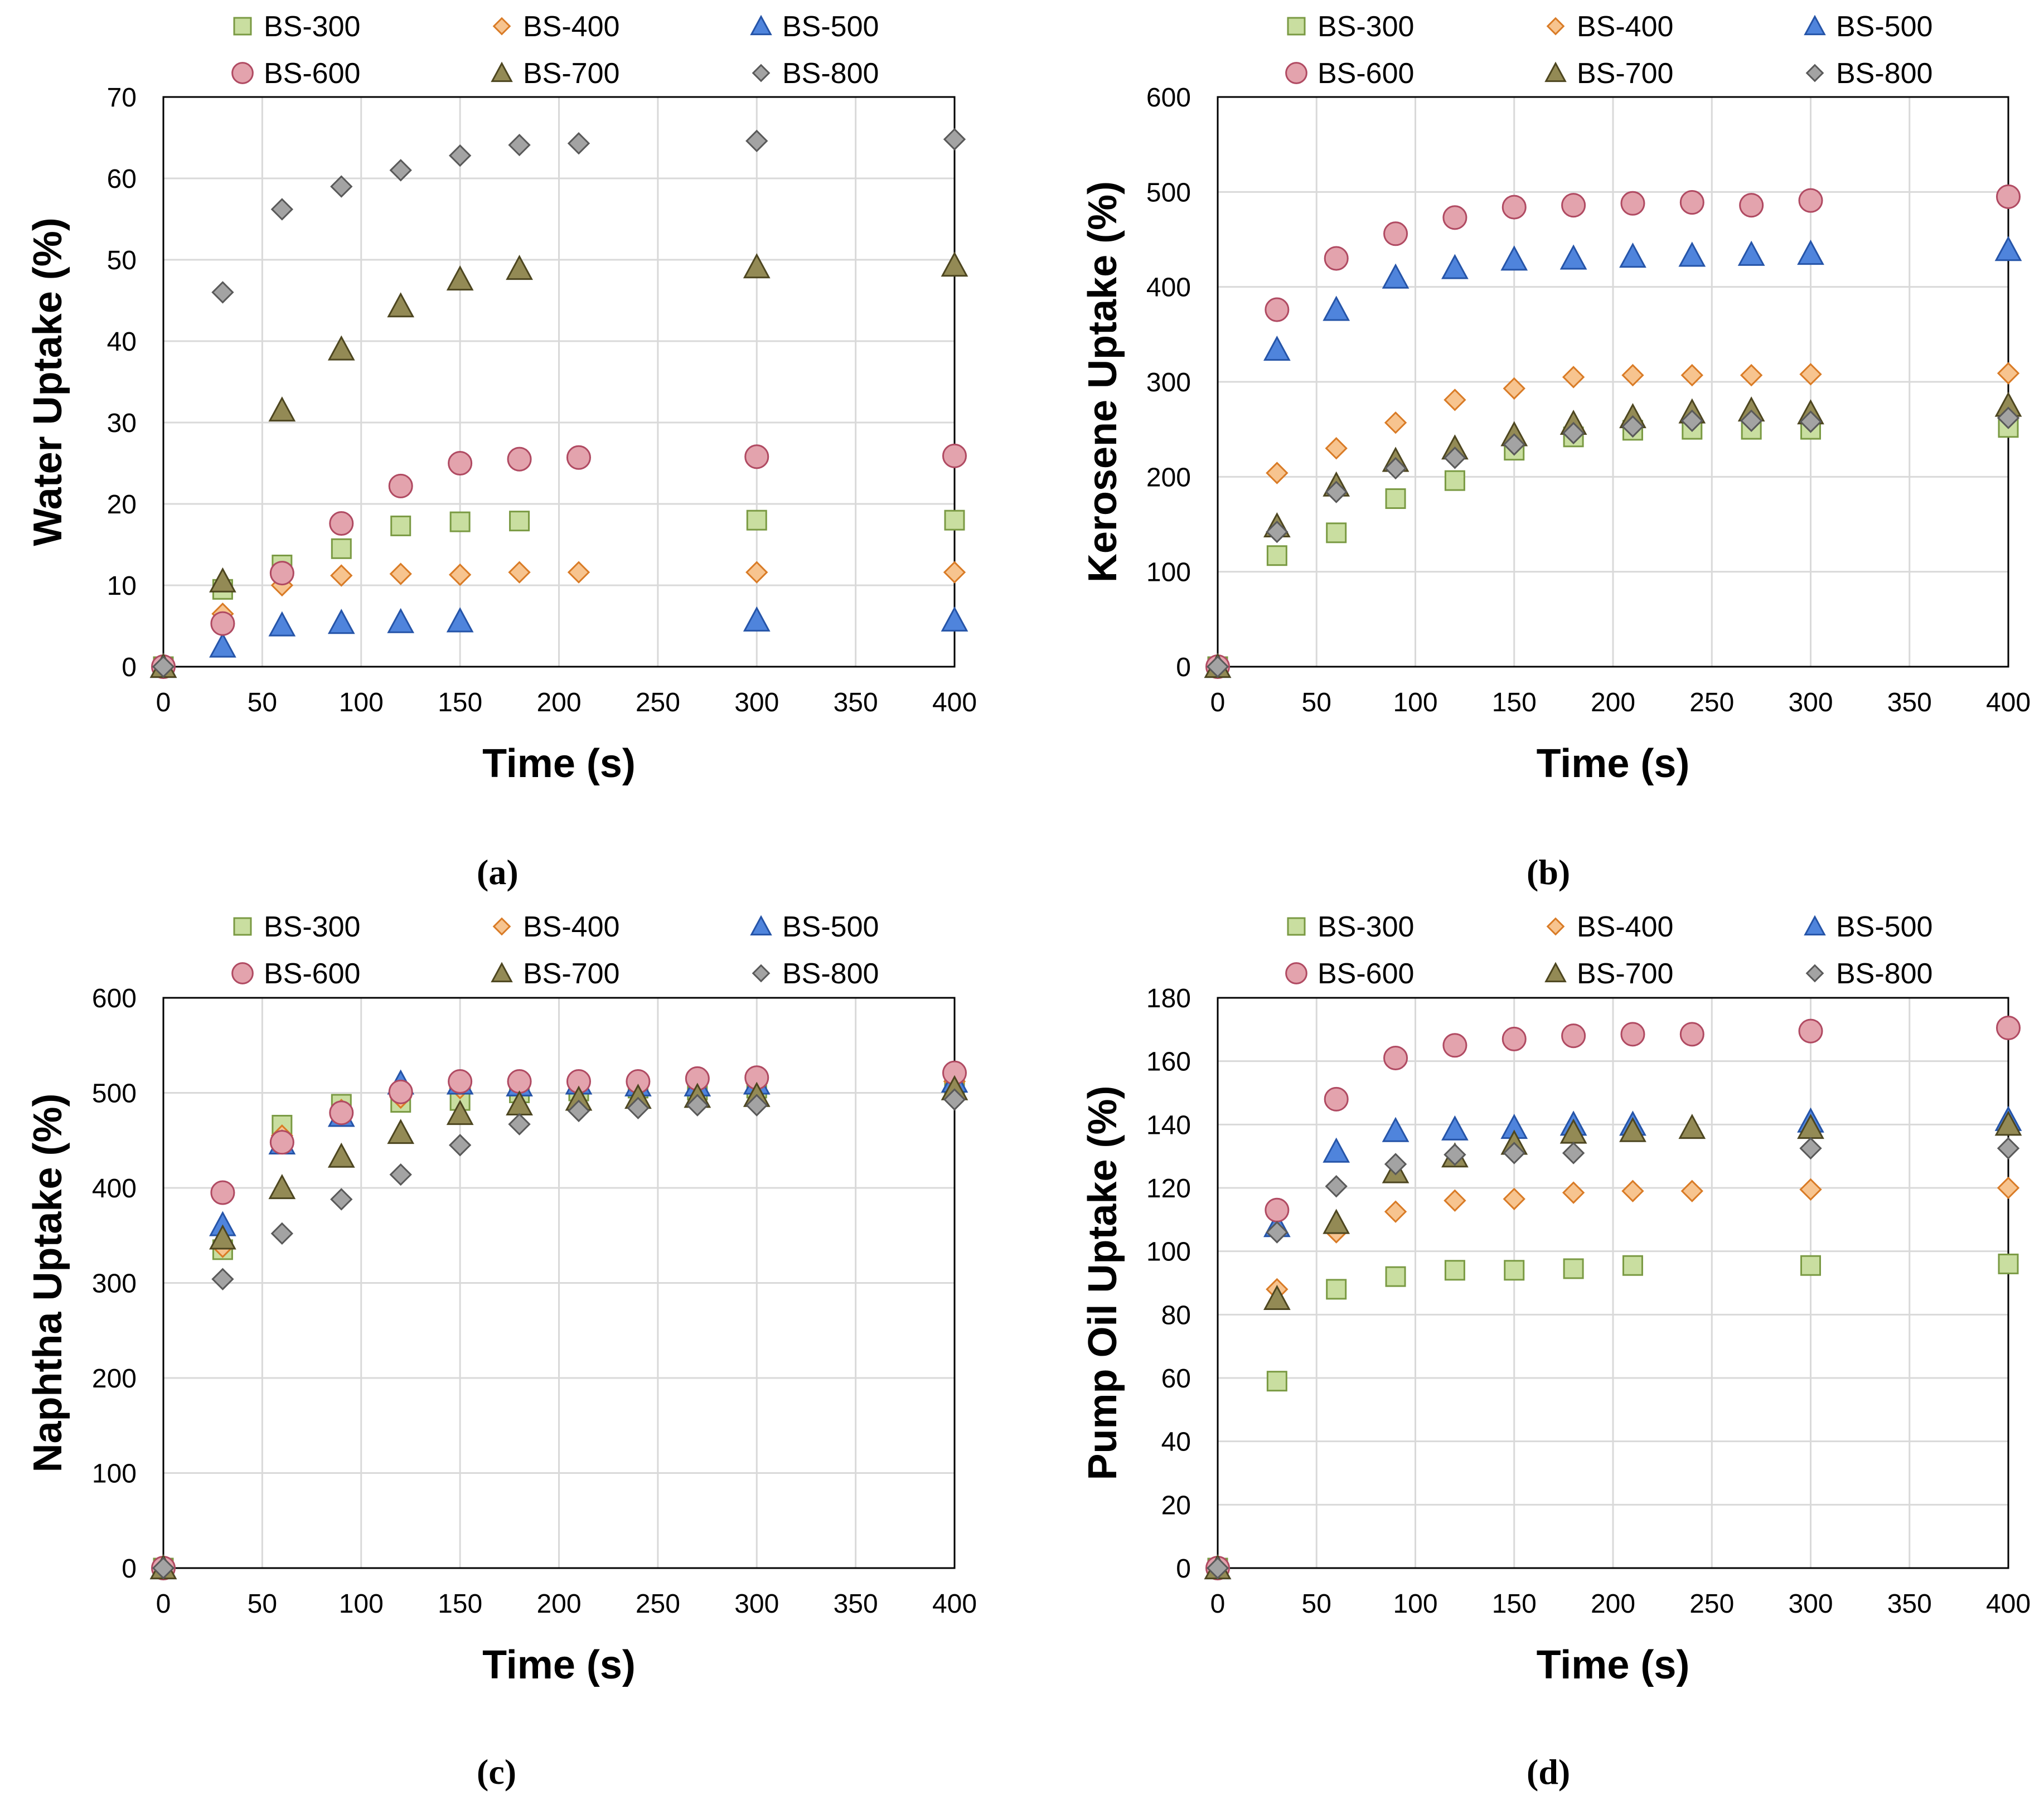  What do you see at coordinates (1811, 1604) in the screenshot?
I see `x-tick-label: 300` at bounding box center [1811, 1604].